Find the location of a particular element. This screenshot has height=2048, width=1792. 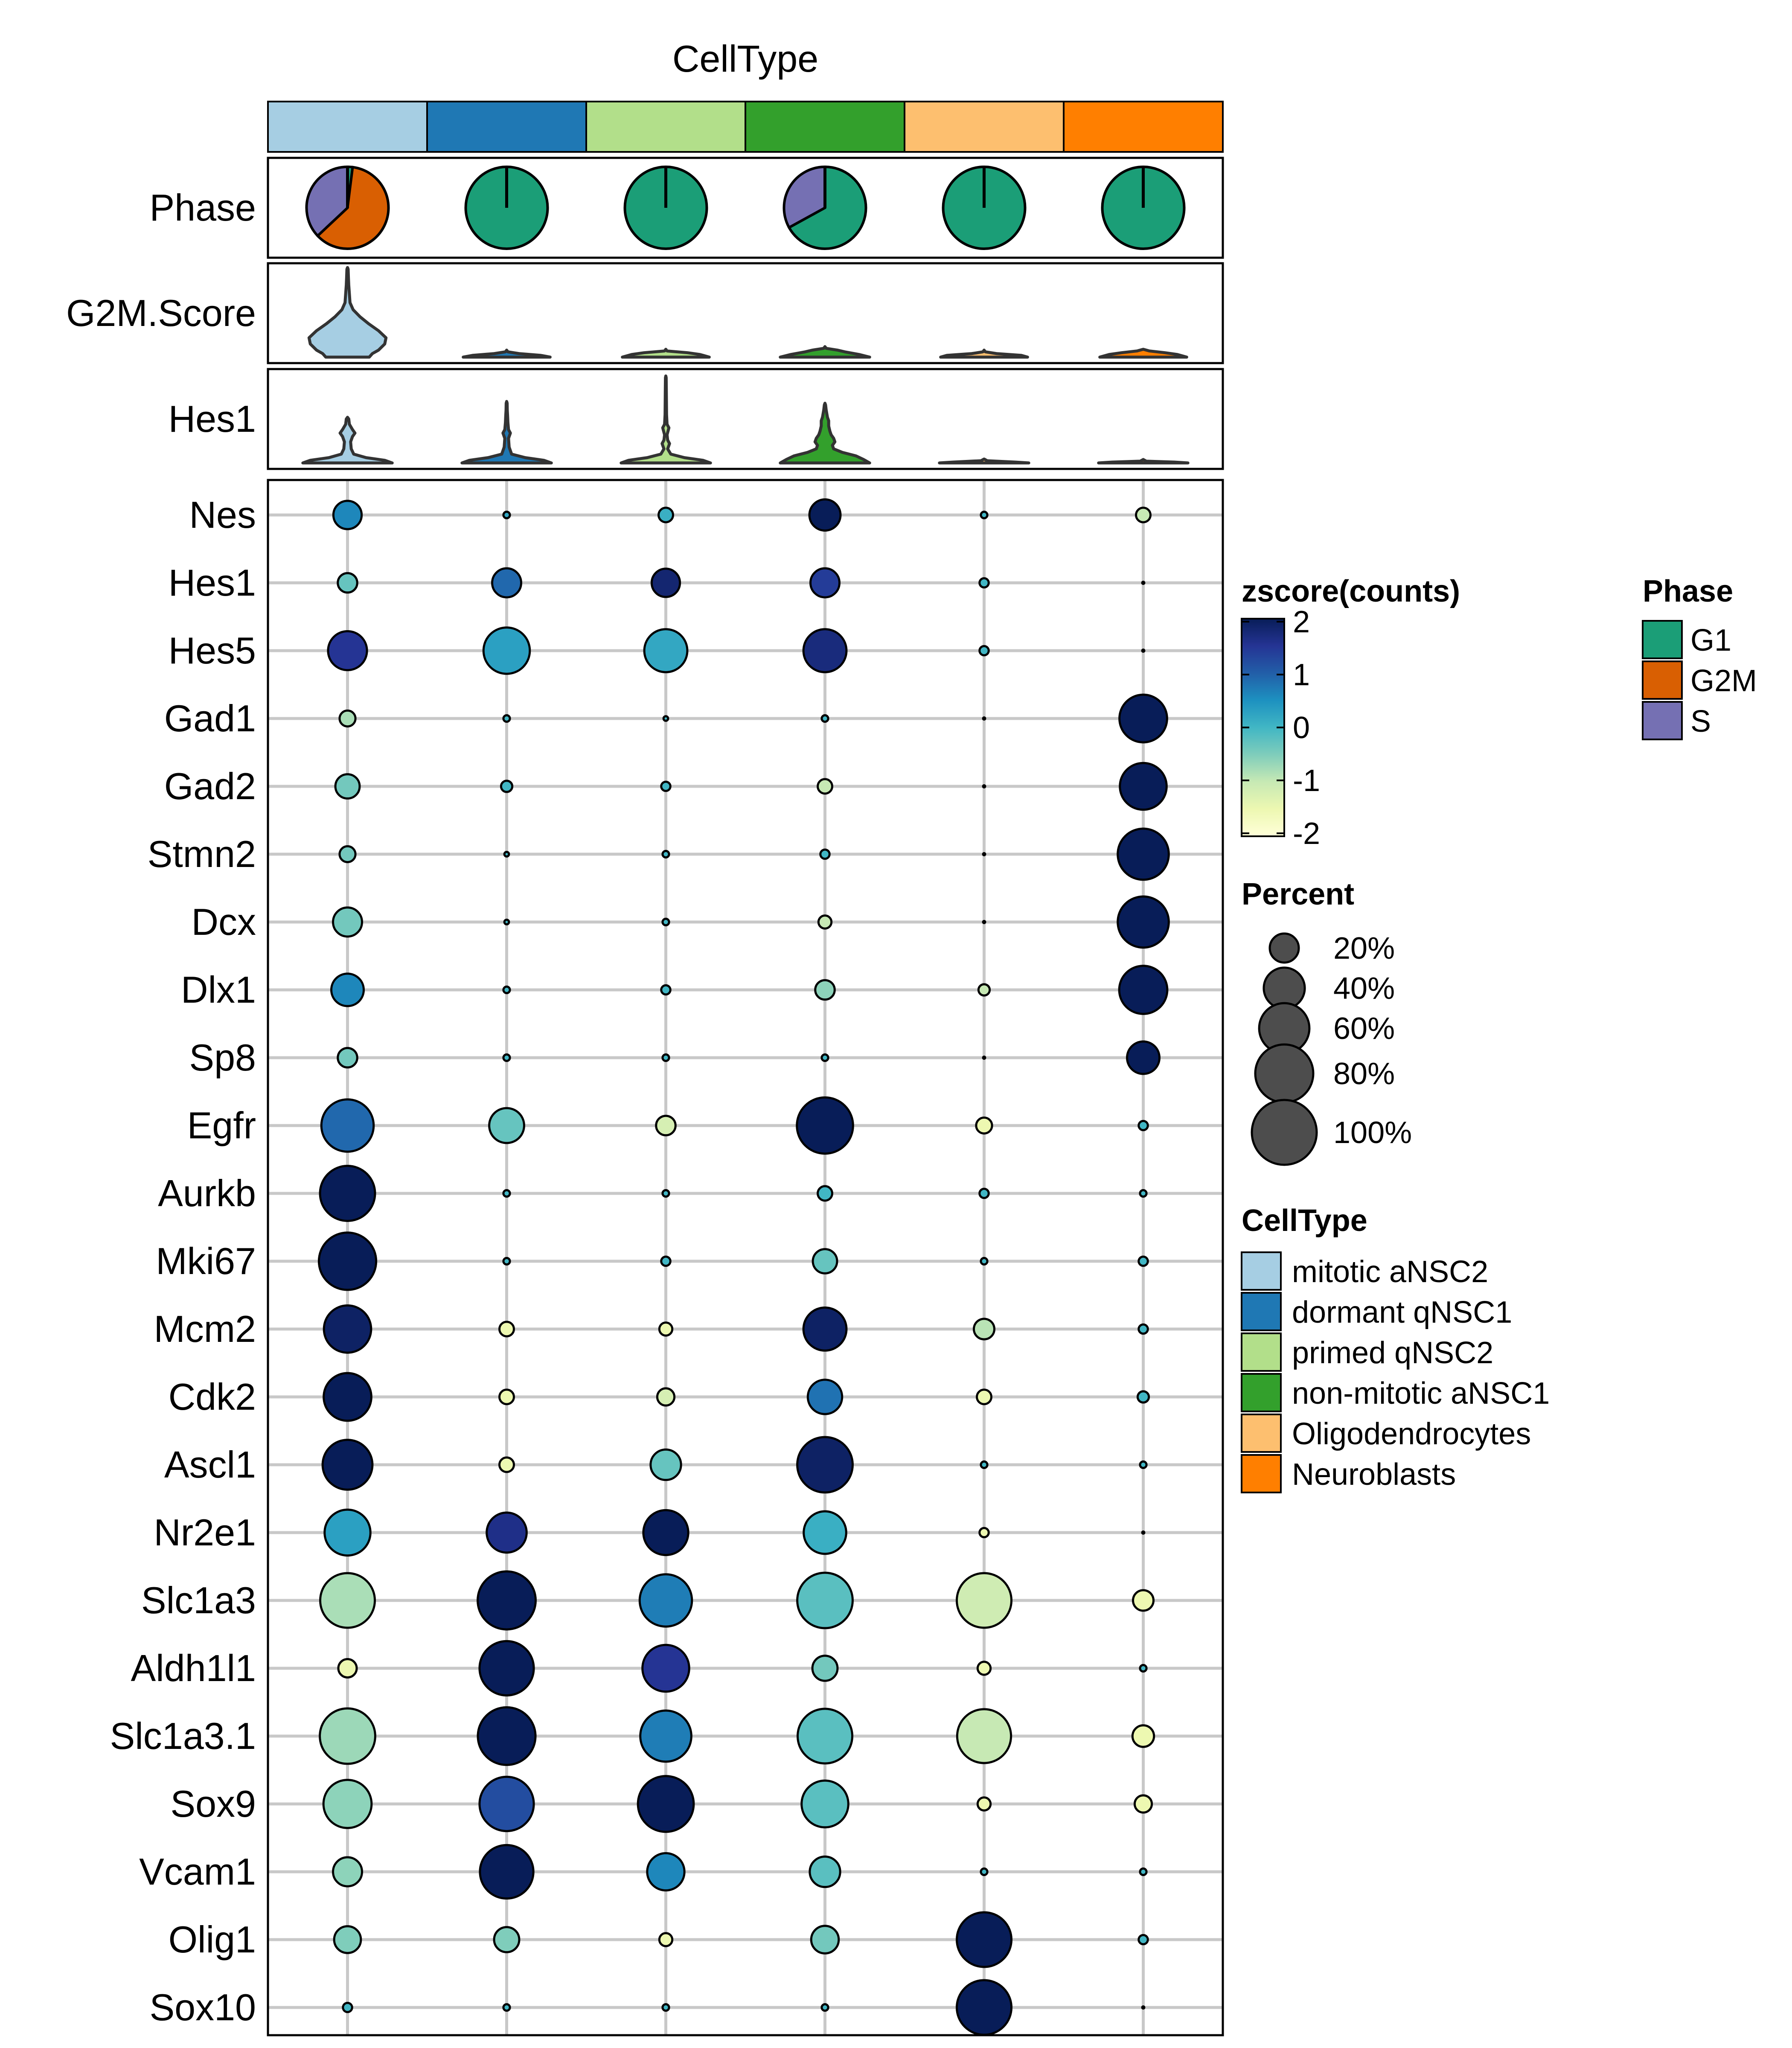

gene-label: Hes1 is located at coordinates (212, 582).